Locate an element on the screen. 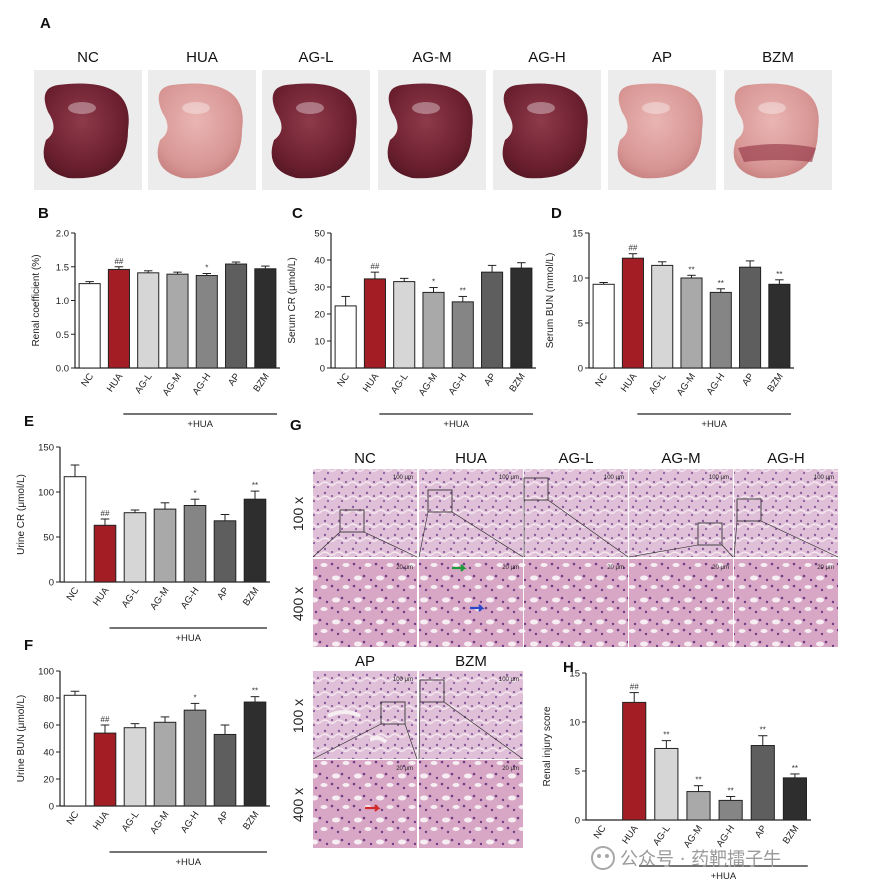  mag-label-low: 100 x is located at coordinates (298, 716).